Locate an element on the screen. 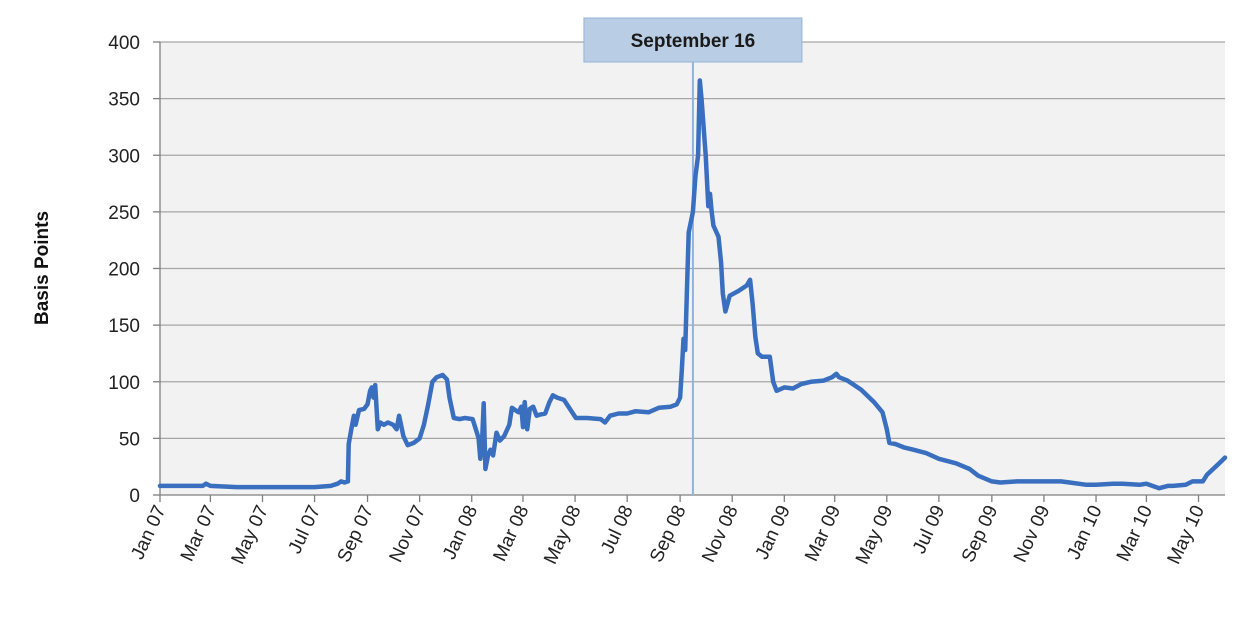  annotation-marker: September 16 is located at coordinates (693, 256).